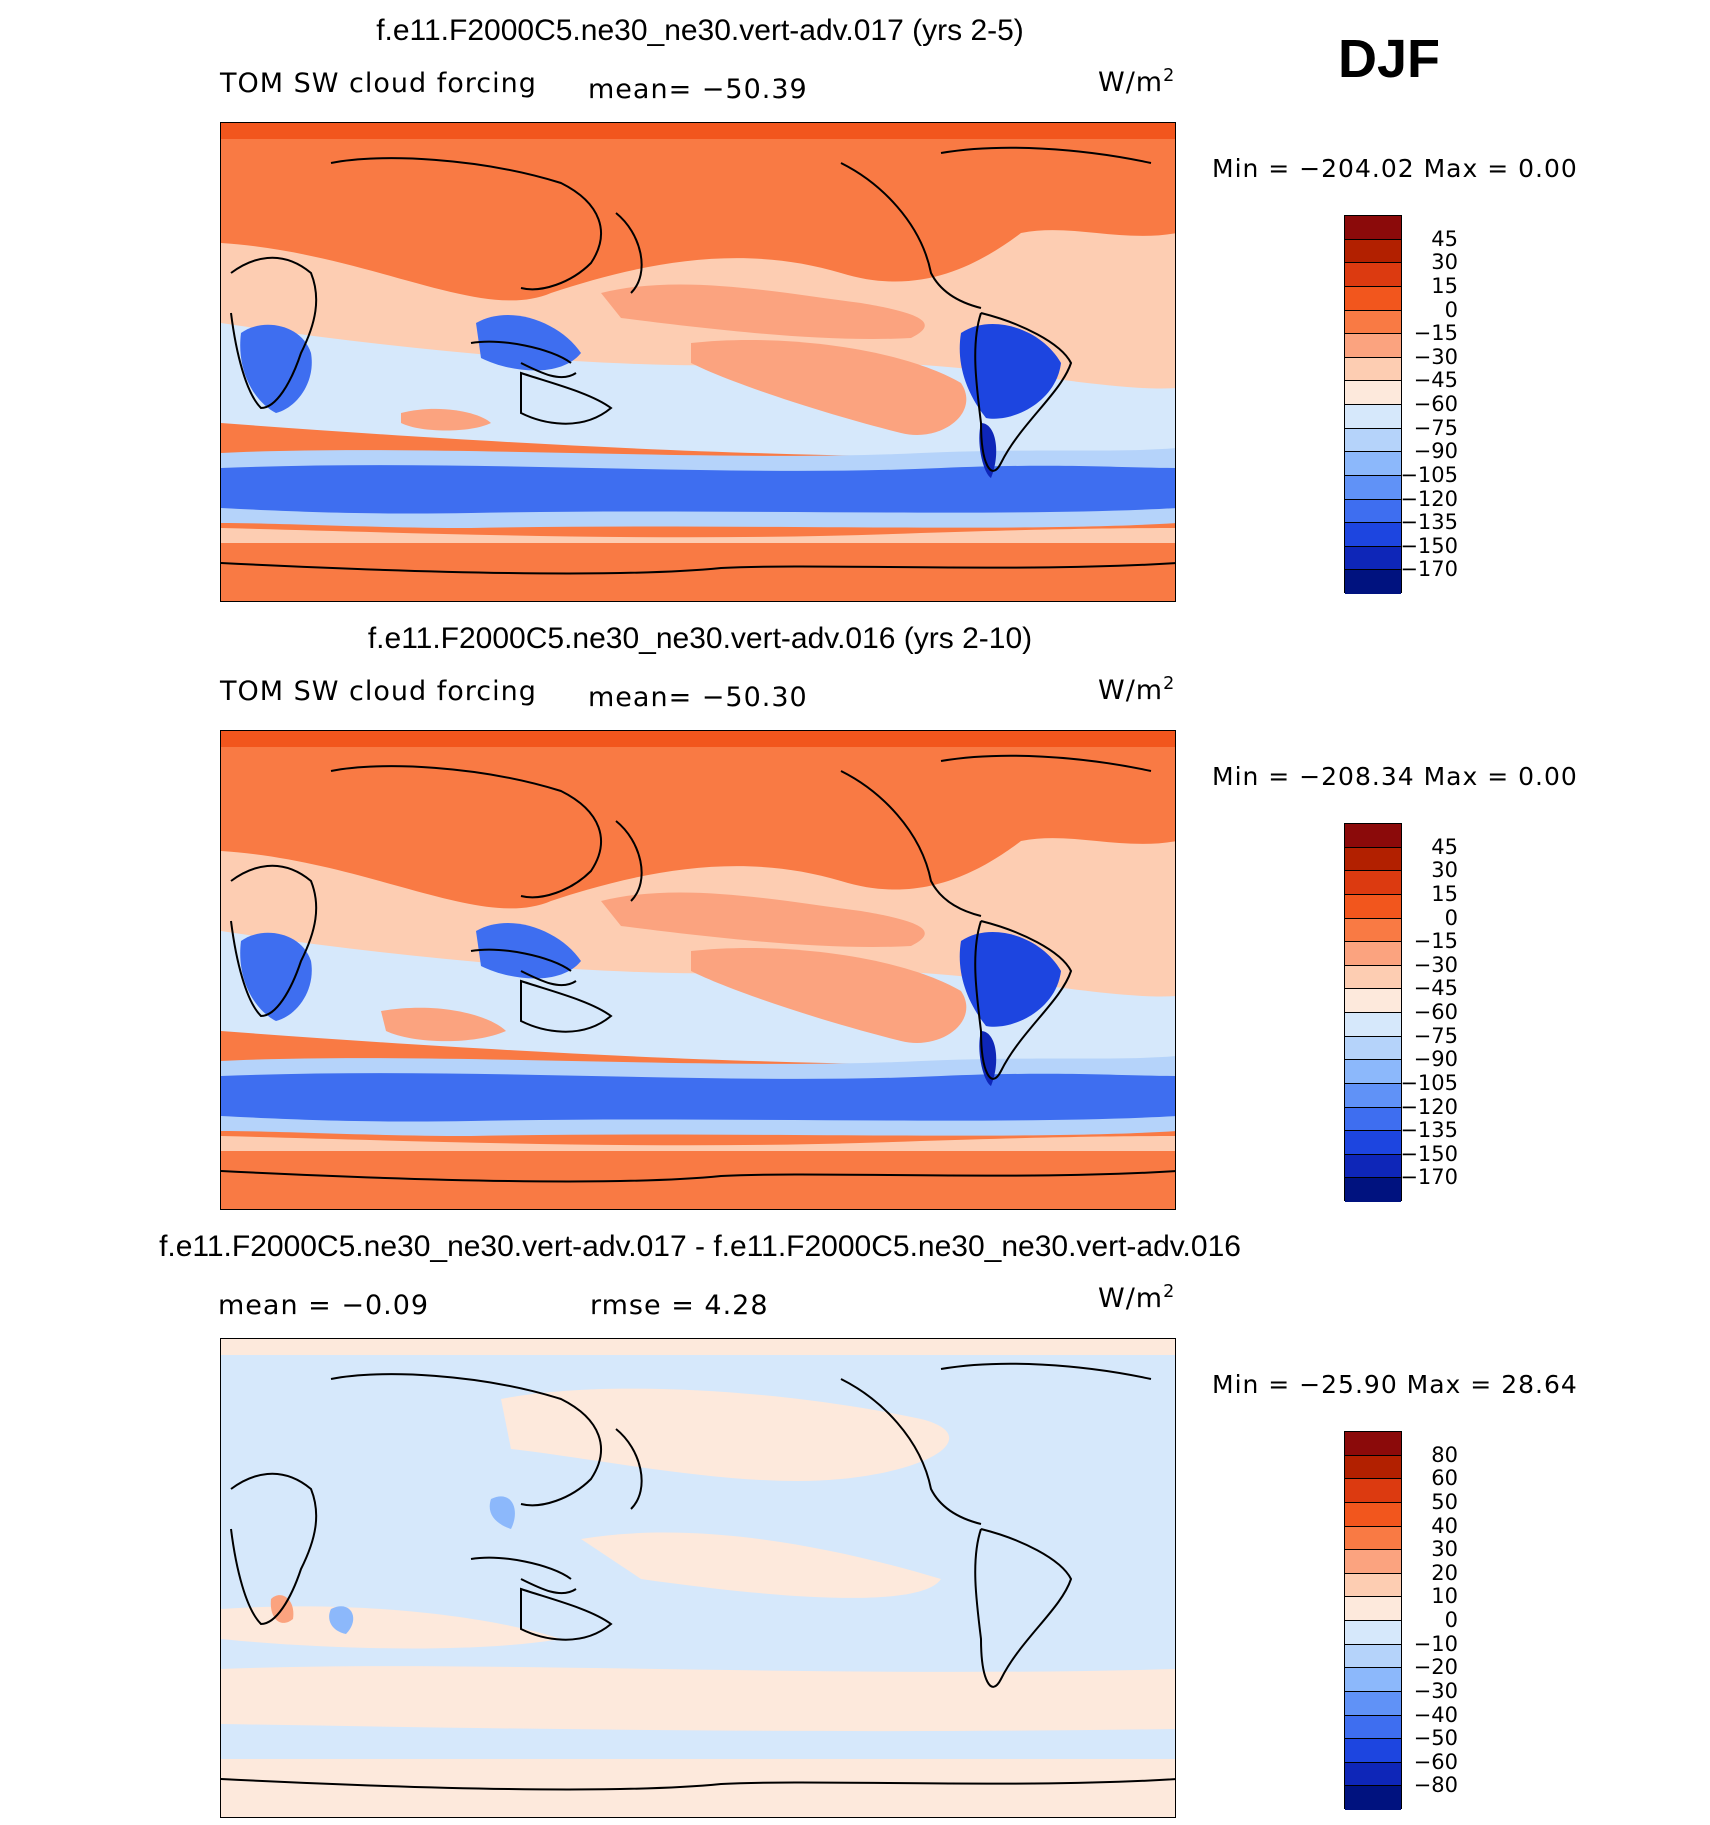 The width and height of the screenshot is (1710, 1825). What do you see at coordinates (1435, 1667) in the screenshot?
I see `colorbar-tick-label: −20` at bounding box center [1435, 1667].